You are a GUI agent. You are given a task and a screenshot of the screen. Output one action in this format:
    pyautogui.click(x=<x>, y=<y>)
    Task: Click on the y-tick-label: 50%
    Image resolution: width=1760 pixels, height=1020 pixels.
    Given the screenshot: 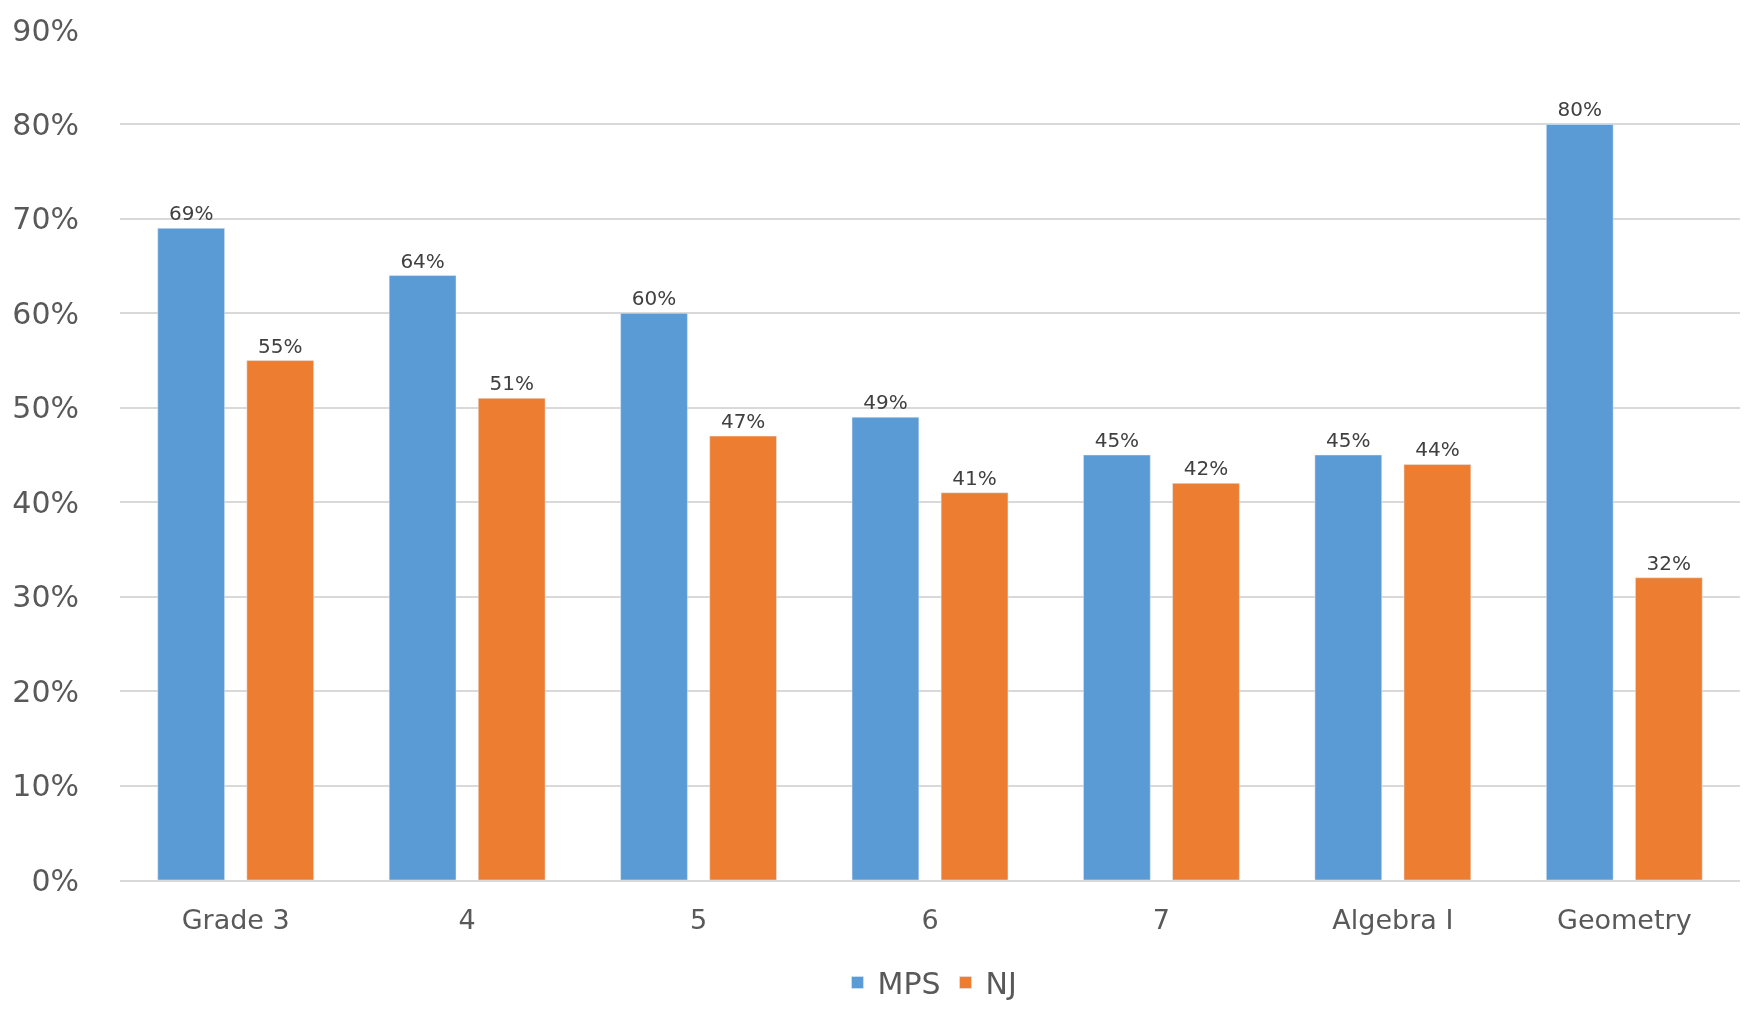 What is the action you would take?
    pyautogui.click(x=45, y=408)
    